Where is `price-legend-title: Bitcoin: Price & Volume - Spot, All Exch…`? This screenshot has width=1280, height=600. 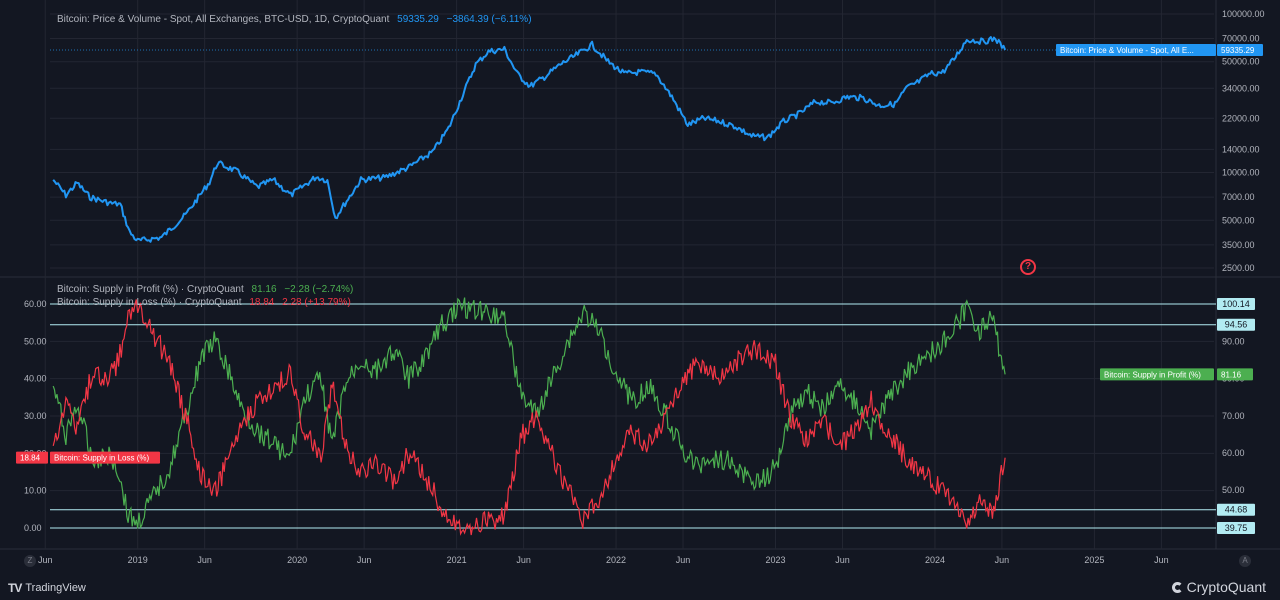 price-legend-title: Bitcoin: Price & Volume - Spot, All Exch… is located at coordinates (223, 19).